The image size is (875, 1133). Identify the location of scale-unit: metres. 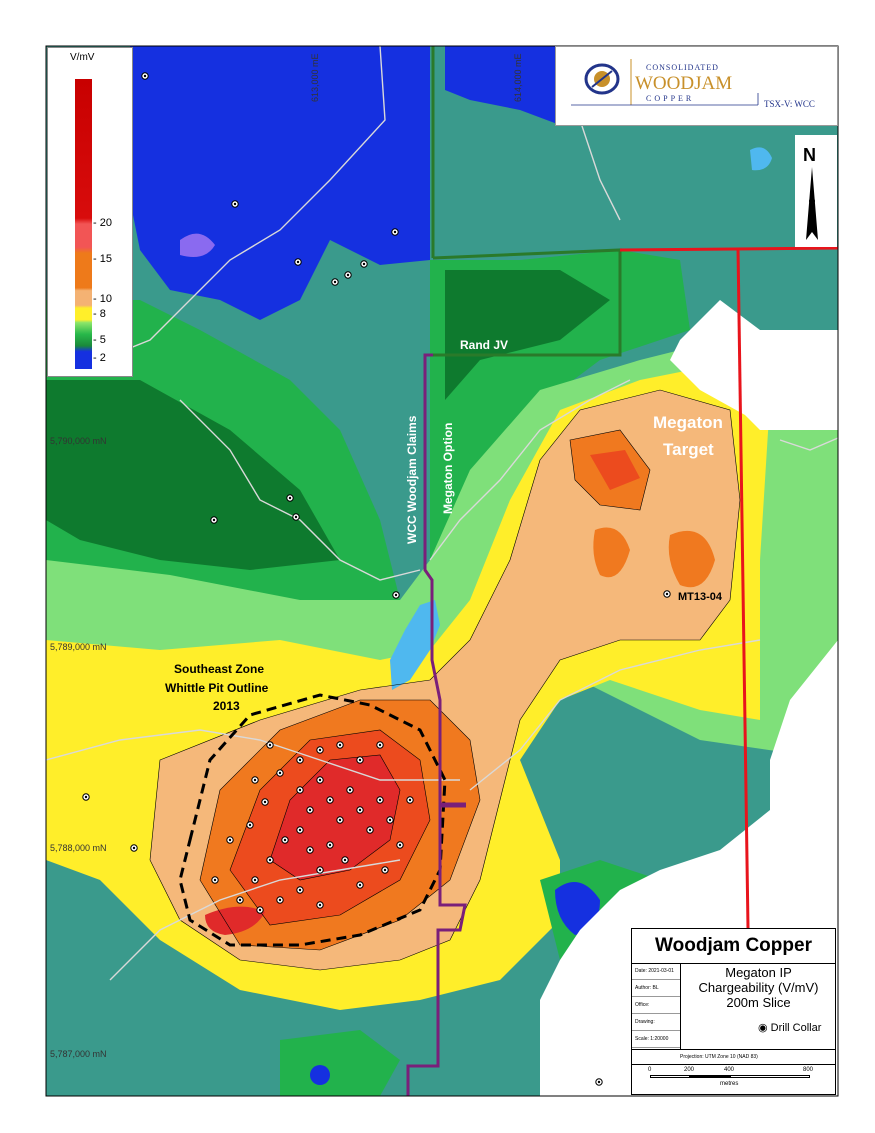
(729, 1084).